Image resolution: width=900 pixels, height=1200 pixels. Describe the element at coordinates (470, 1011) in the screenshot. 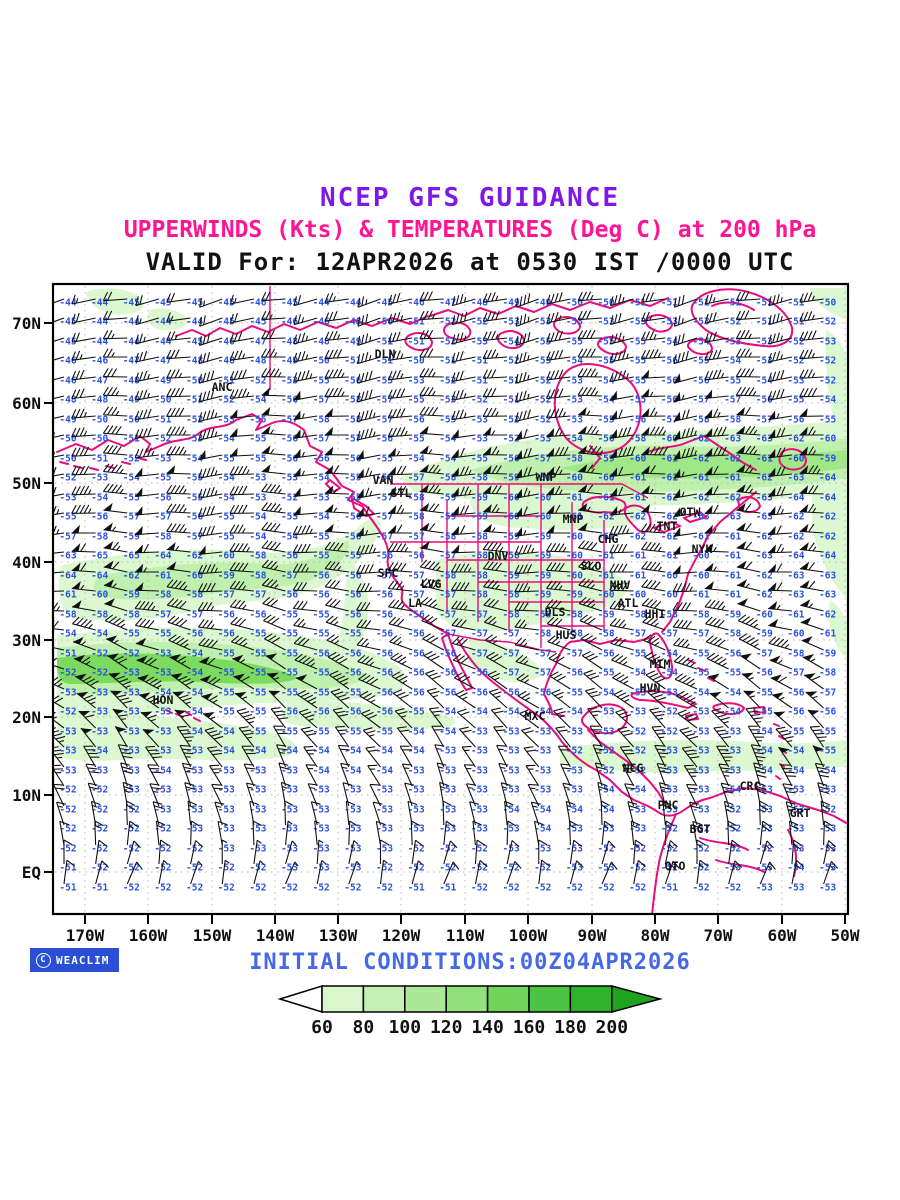

I see `colorbar: 60 80 100 120 140 160 180 200` at that location.